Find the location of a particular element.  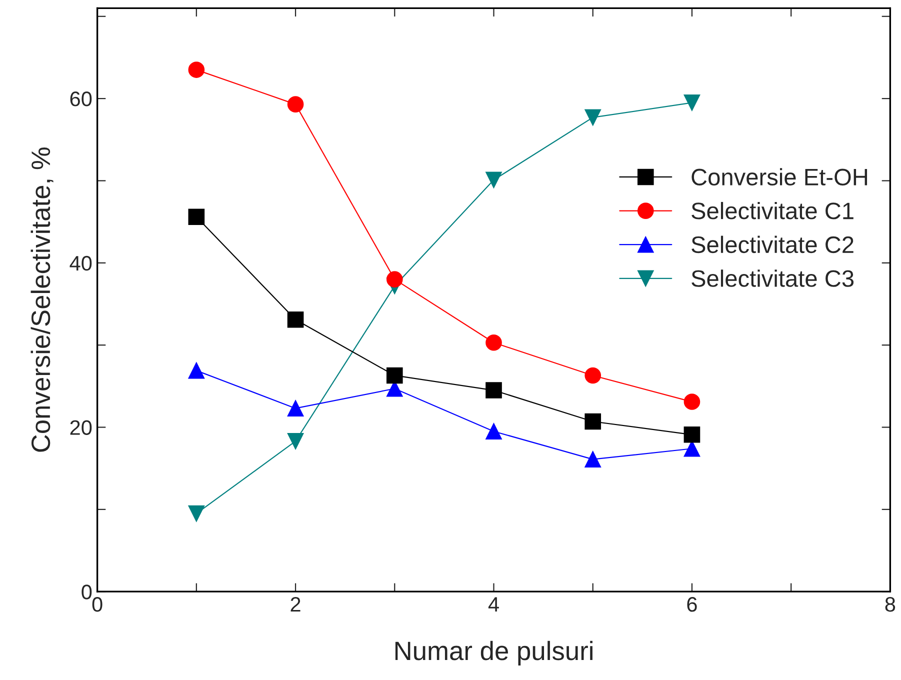

x-tick-label: 8 is located at coordinates (890, 604).